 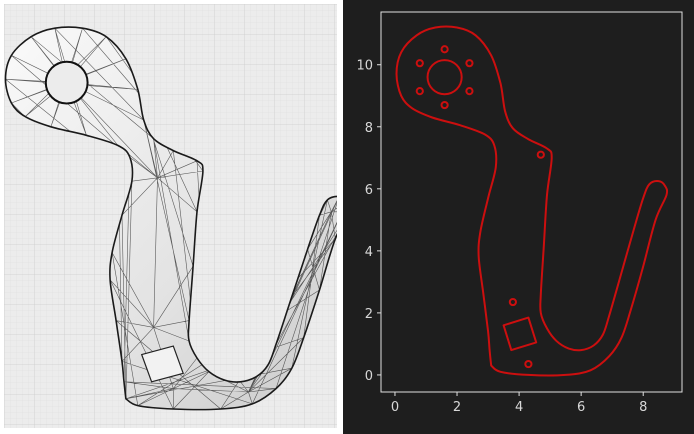 I want to click on y-tick-label: 4, so click(x=369, y=252).